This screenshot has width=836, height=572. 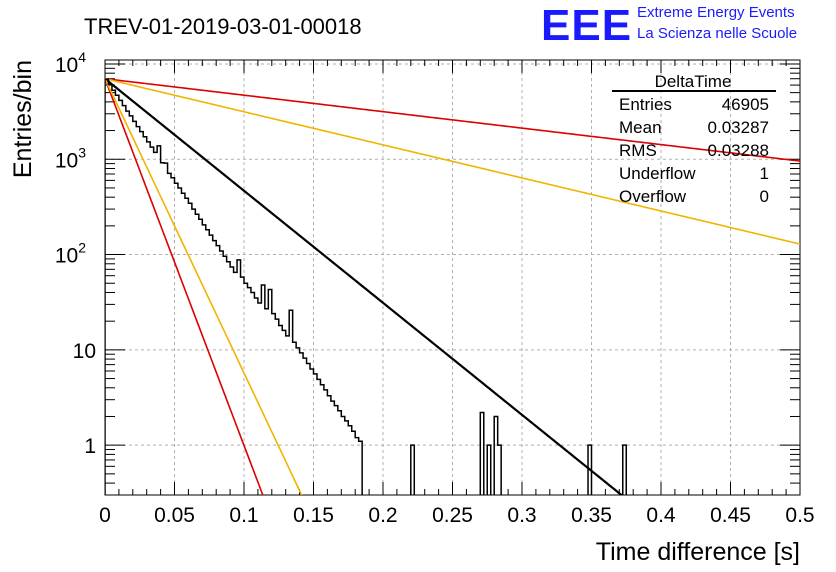 I want to click on stats-box-name: DeltaTime, so click(x=693, y=81).